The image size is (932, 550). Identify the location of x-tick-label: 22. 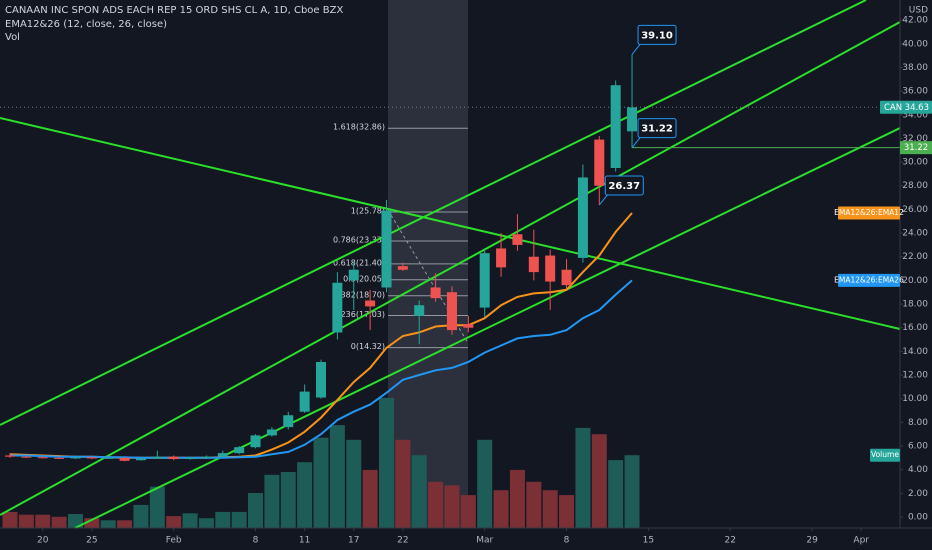
(730, 541).